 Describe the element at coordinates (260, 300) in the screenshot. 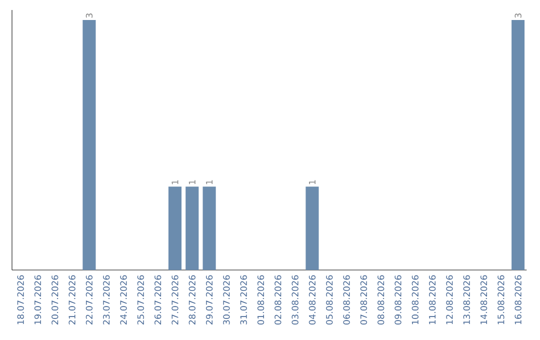

I see `x-tick-label: 01.08.2026` at that location.